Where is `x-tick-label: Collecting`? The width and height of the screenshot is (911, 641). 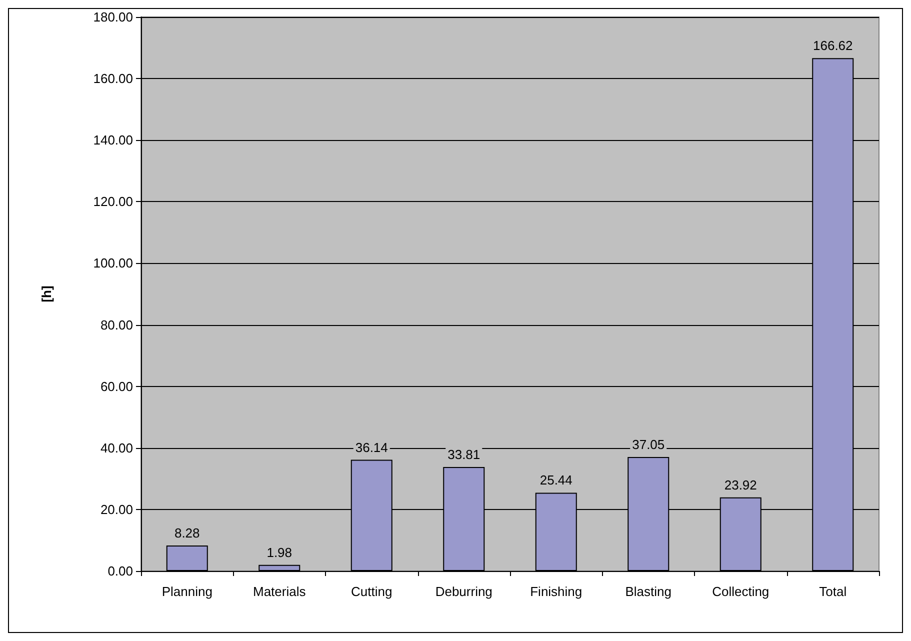 x-tick-label: Collecting is located at coordinates (741, 591).